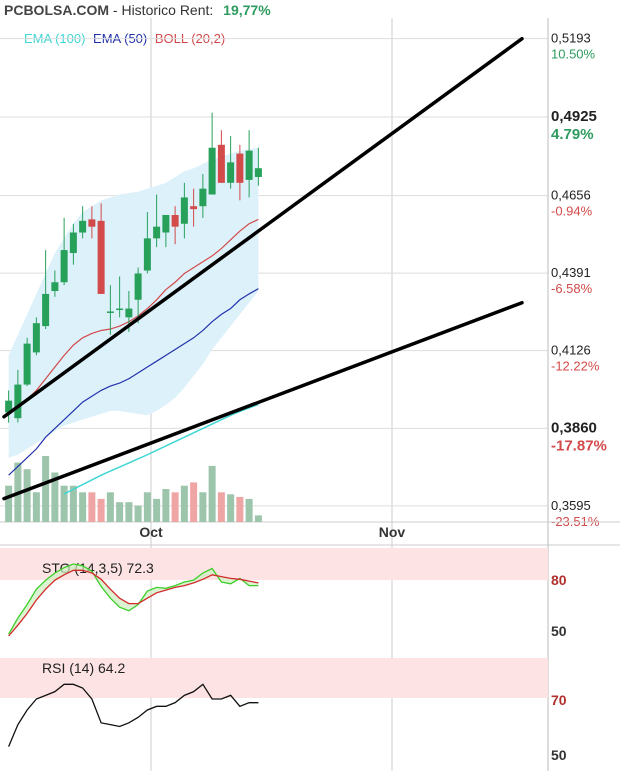 The width and height of the screenshot is (620, 771). What do you see at coordinates (559, 755) in the screenshot?
I see `rsi-level-label: 50` at bounding box center [559, 755].